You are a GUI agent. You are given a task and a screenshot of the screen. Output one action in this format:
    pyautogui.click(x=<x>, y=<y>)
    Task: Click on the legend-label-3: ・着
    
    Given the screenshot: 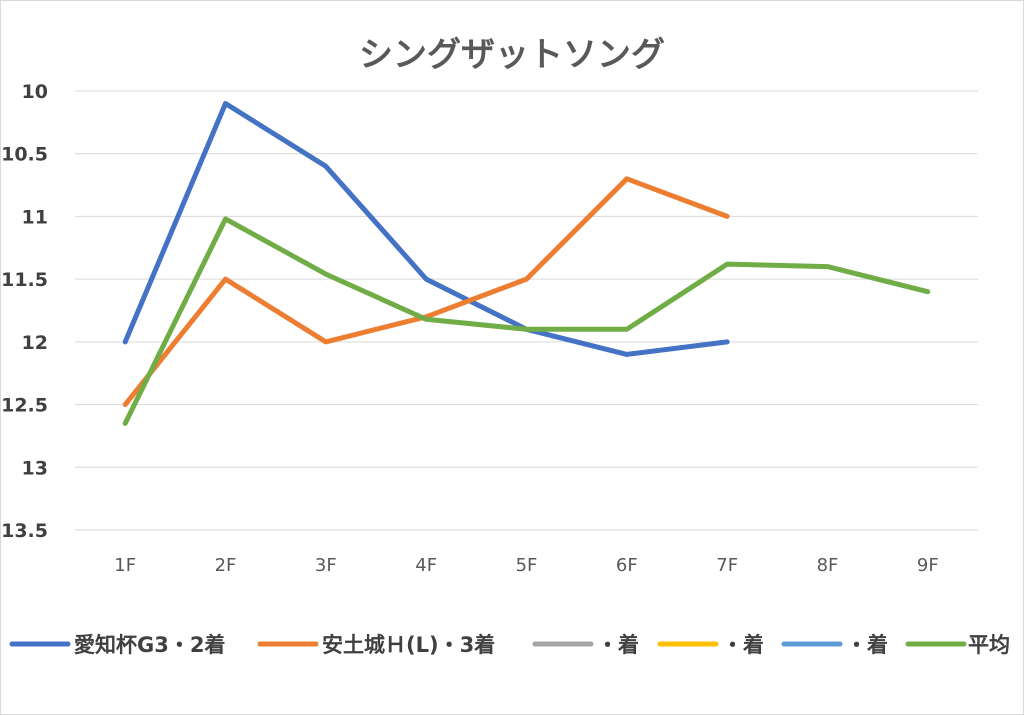 What is the action you would take?
    pyautogui.click(x=743, y=645)
    